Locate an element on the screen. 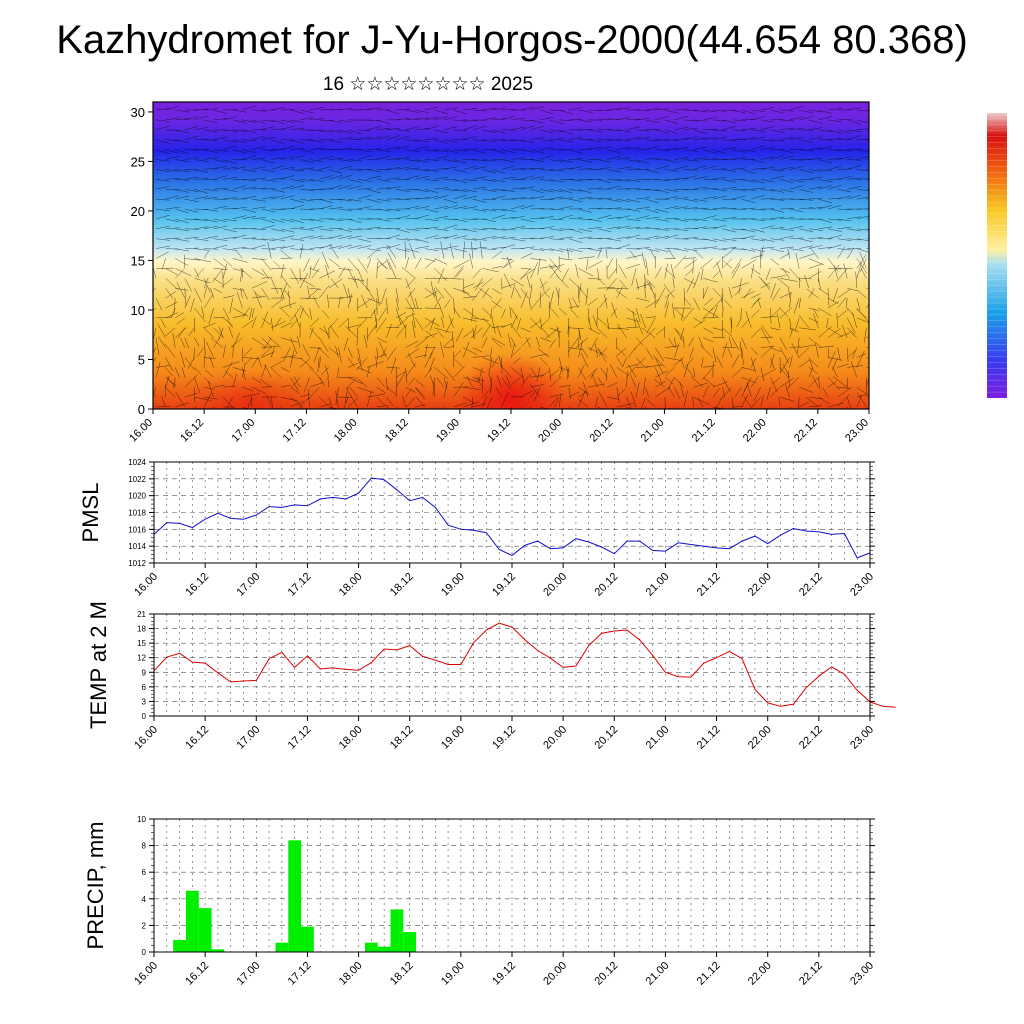 This screenshot has width=1024, height=1024. x-tick-label: 22.12 is located at coordinates (811, 738).